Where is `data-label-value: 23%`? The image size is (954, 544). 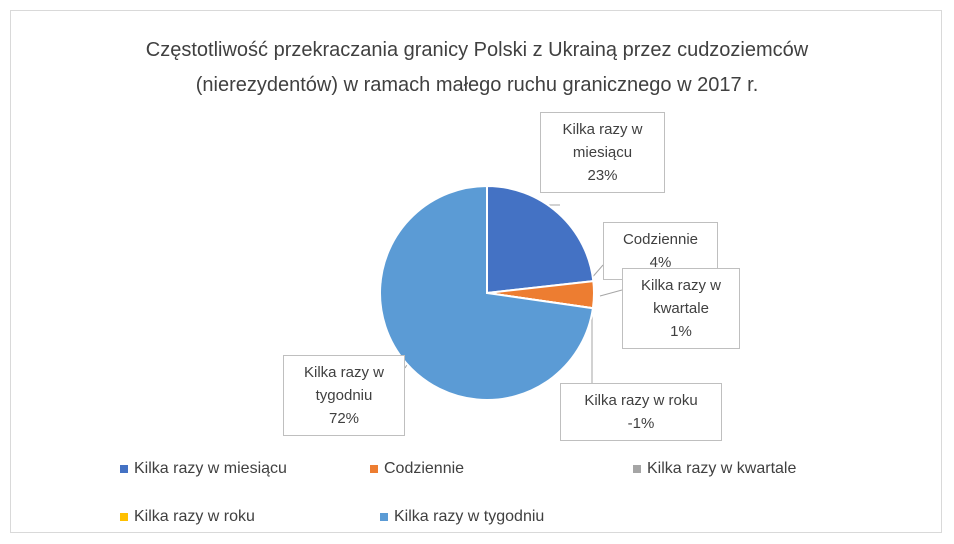 data-label-value: 23% is located at coordinates (602, 175).